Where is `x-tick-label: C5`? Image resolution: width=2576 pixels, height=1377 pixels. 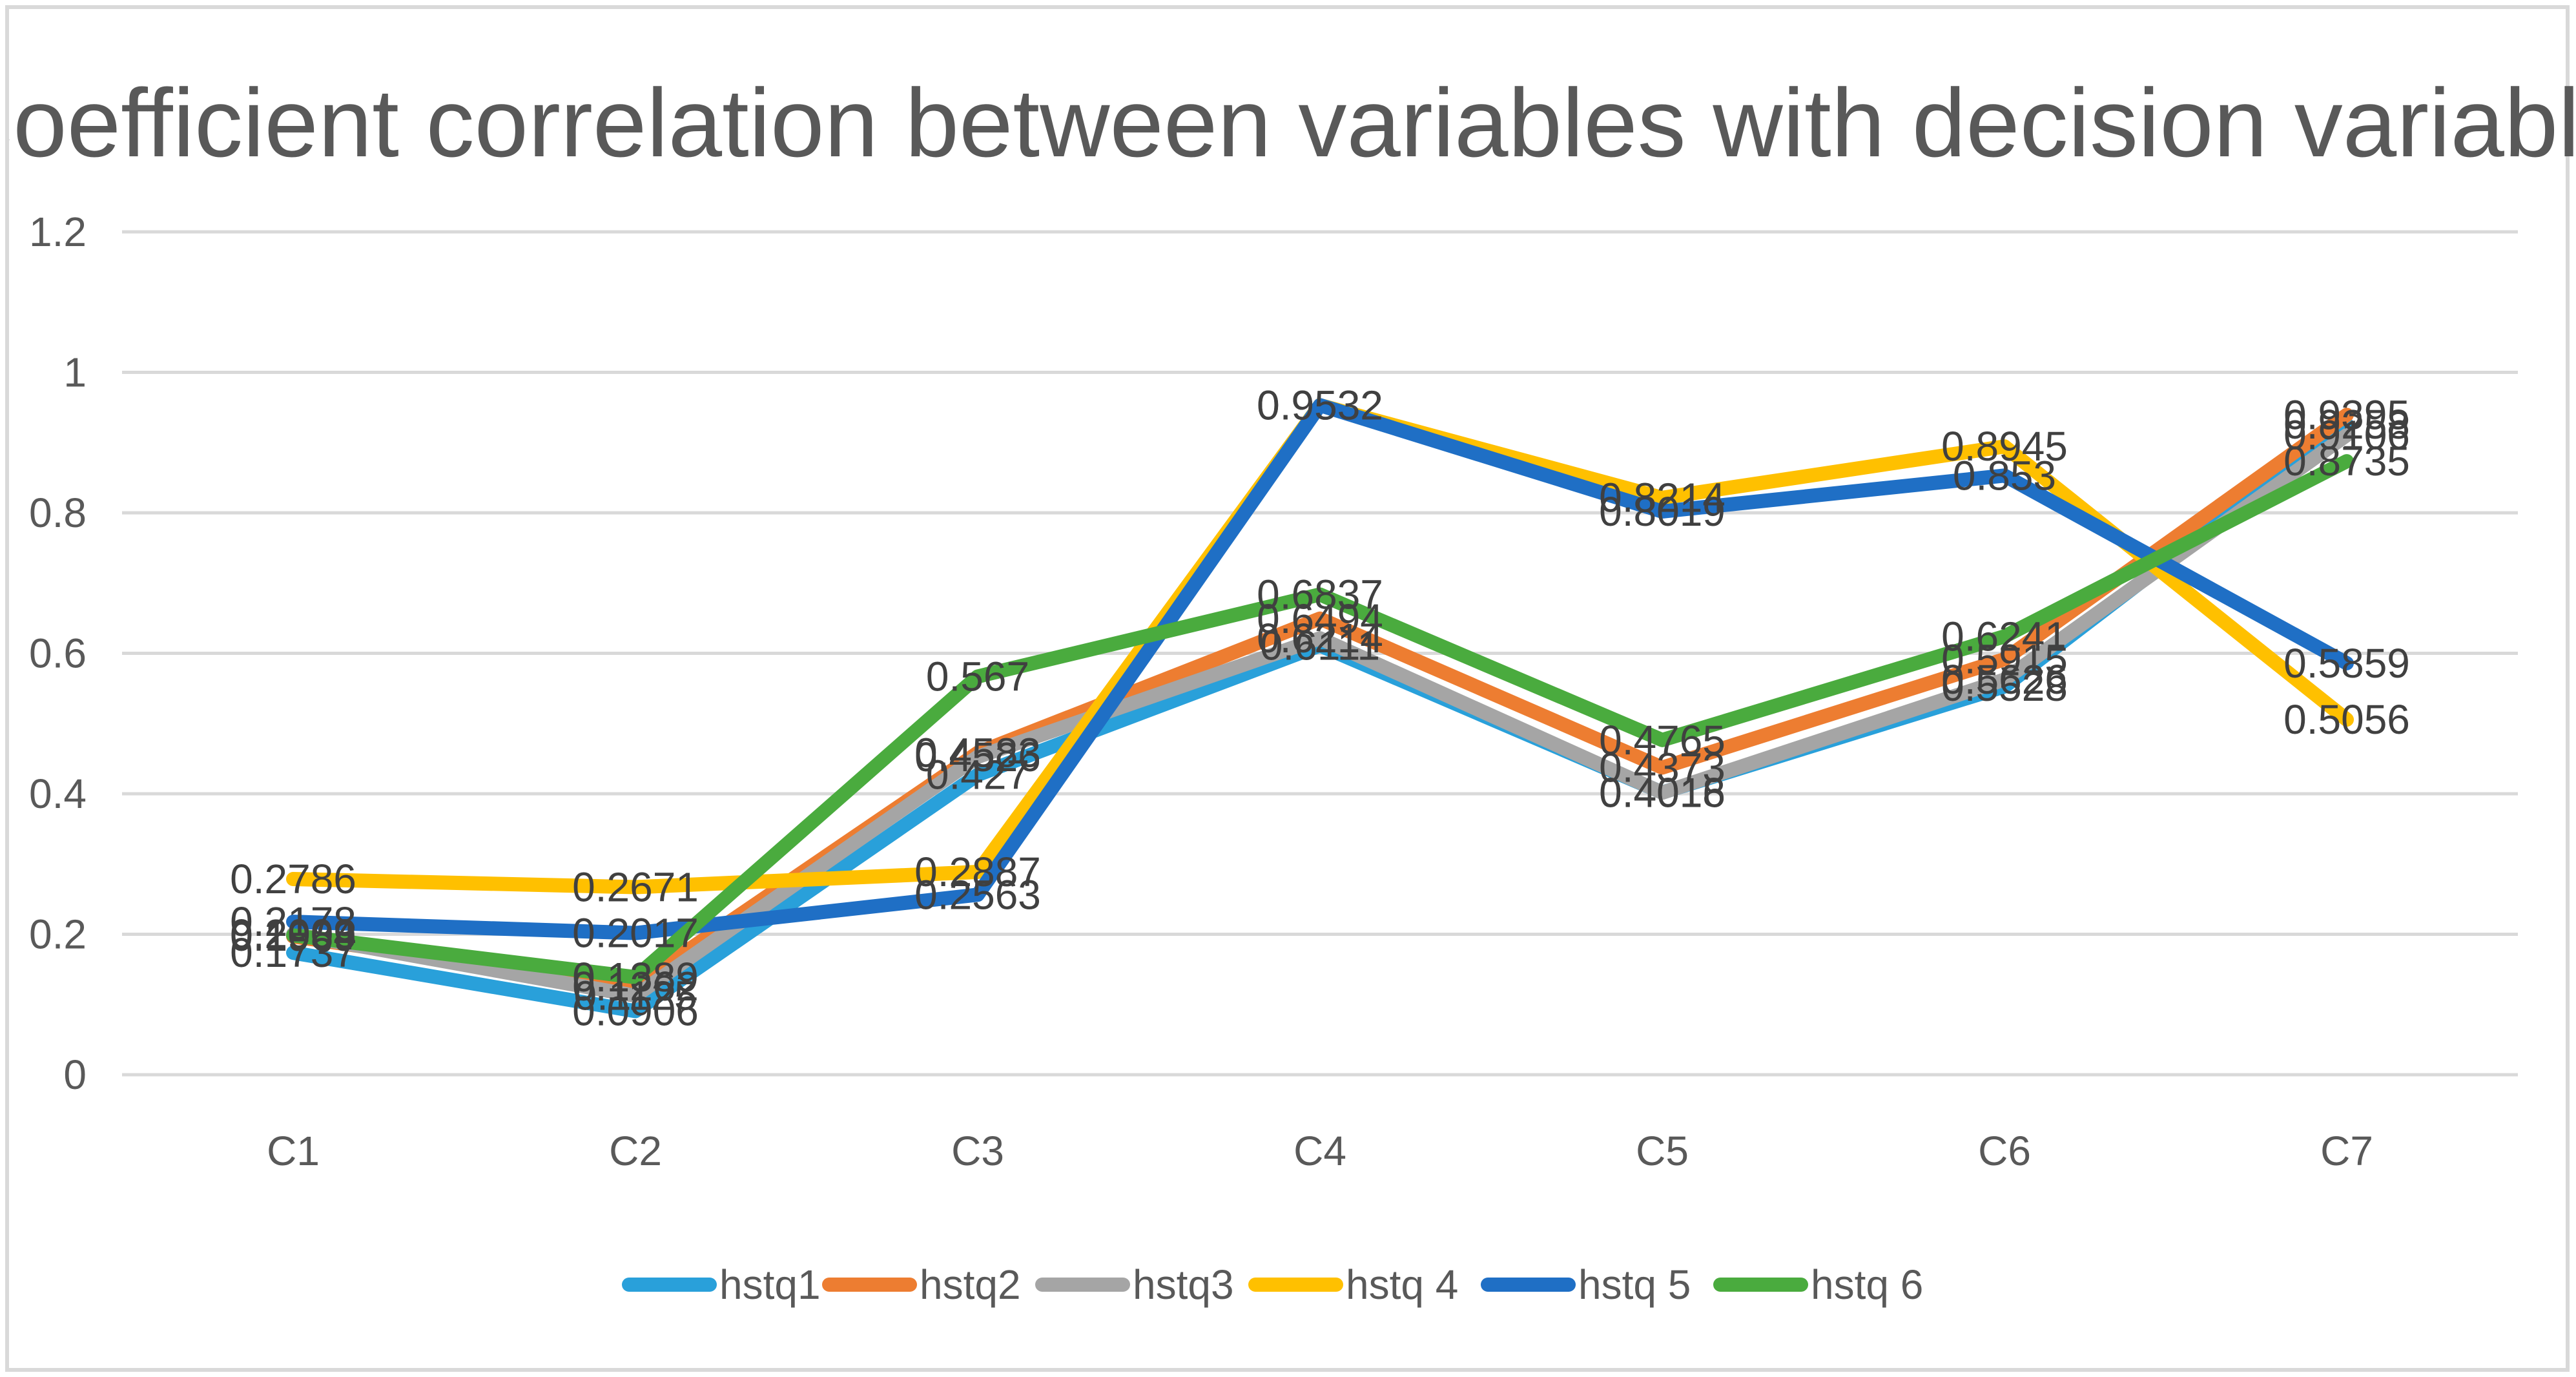 x-tick-label: C5 is located at coordinates (1662, 1151).